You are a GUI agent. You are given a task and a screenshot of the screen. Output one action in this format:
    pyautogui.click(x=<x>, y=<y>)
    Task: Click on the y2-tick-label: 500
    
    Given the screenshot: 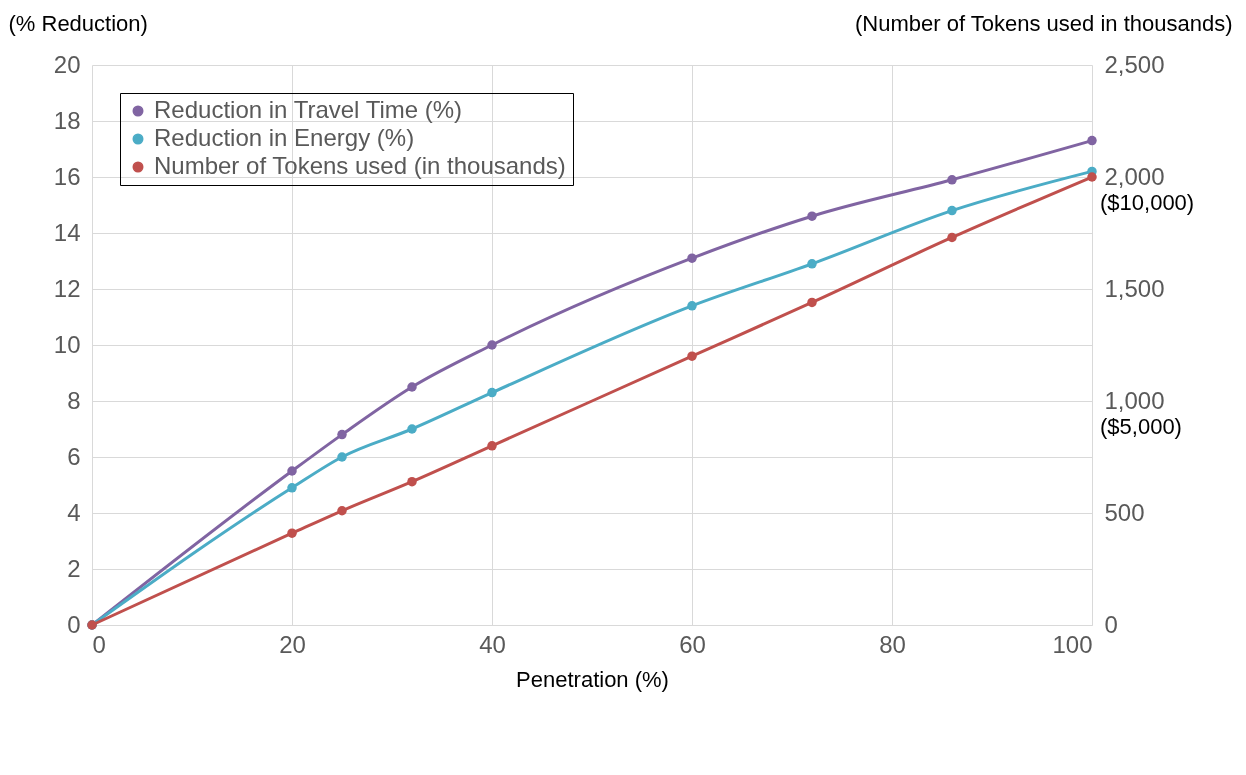 What is the action you would take?
    pyautogui.click(x=1124, y=512)
    